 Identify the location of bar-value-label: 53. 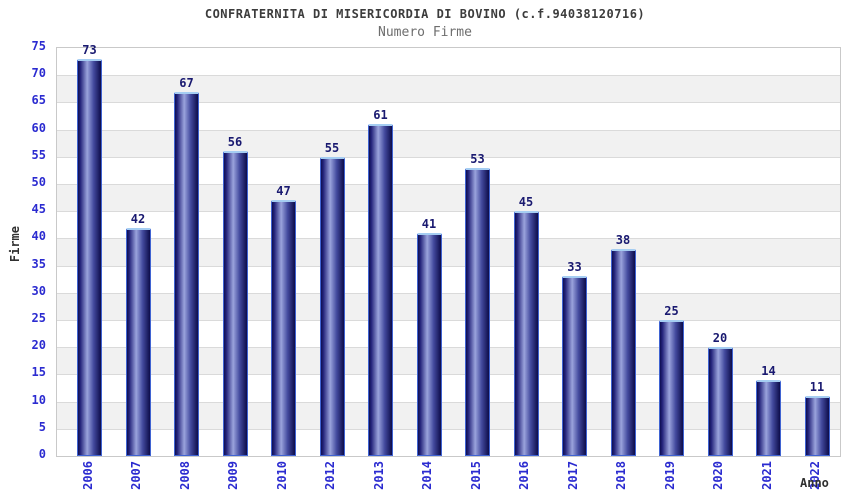
(477, 158).